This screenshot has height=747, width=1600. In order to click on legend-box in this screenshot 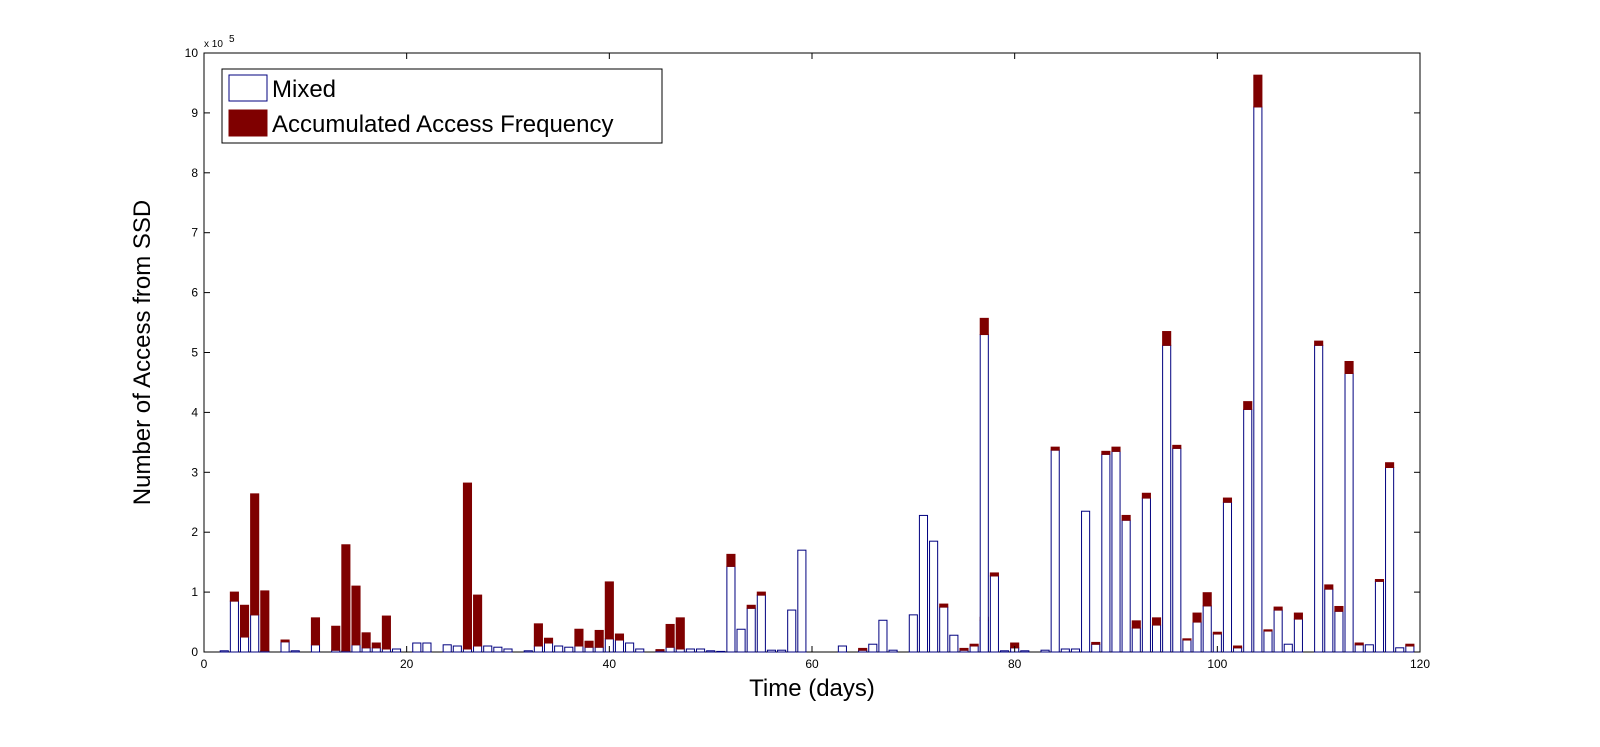, I will do `click(442, 106)`.